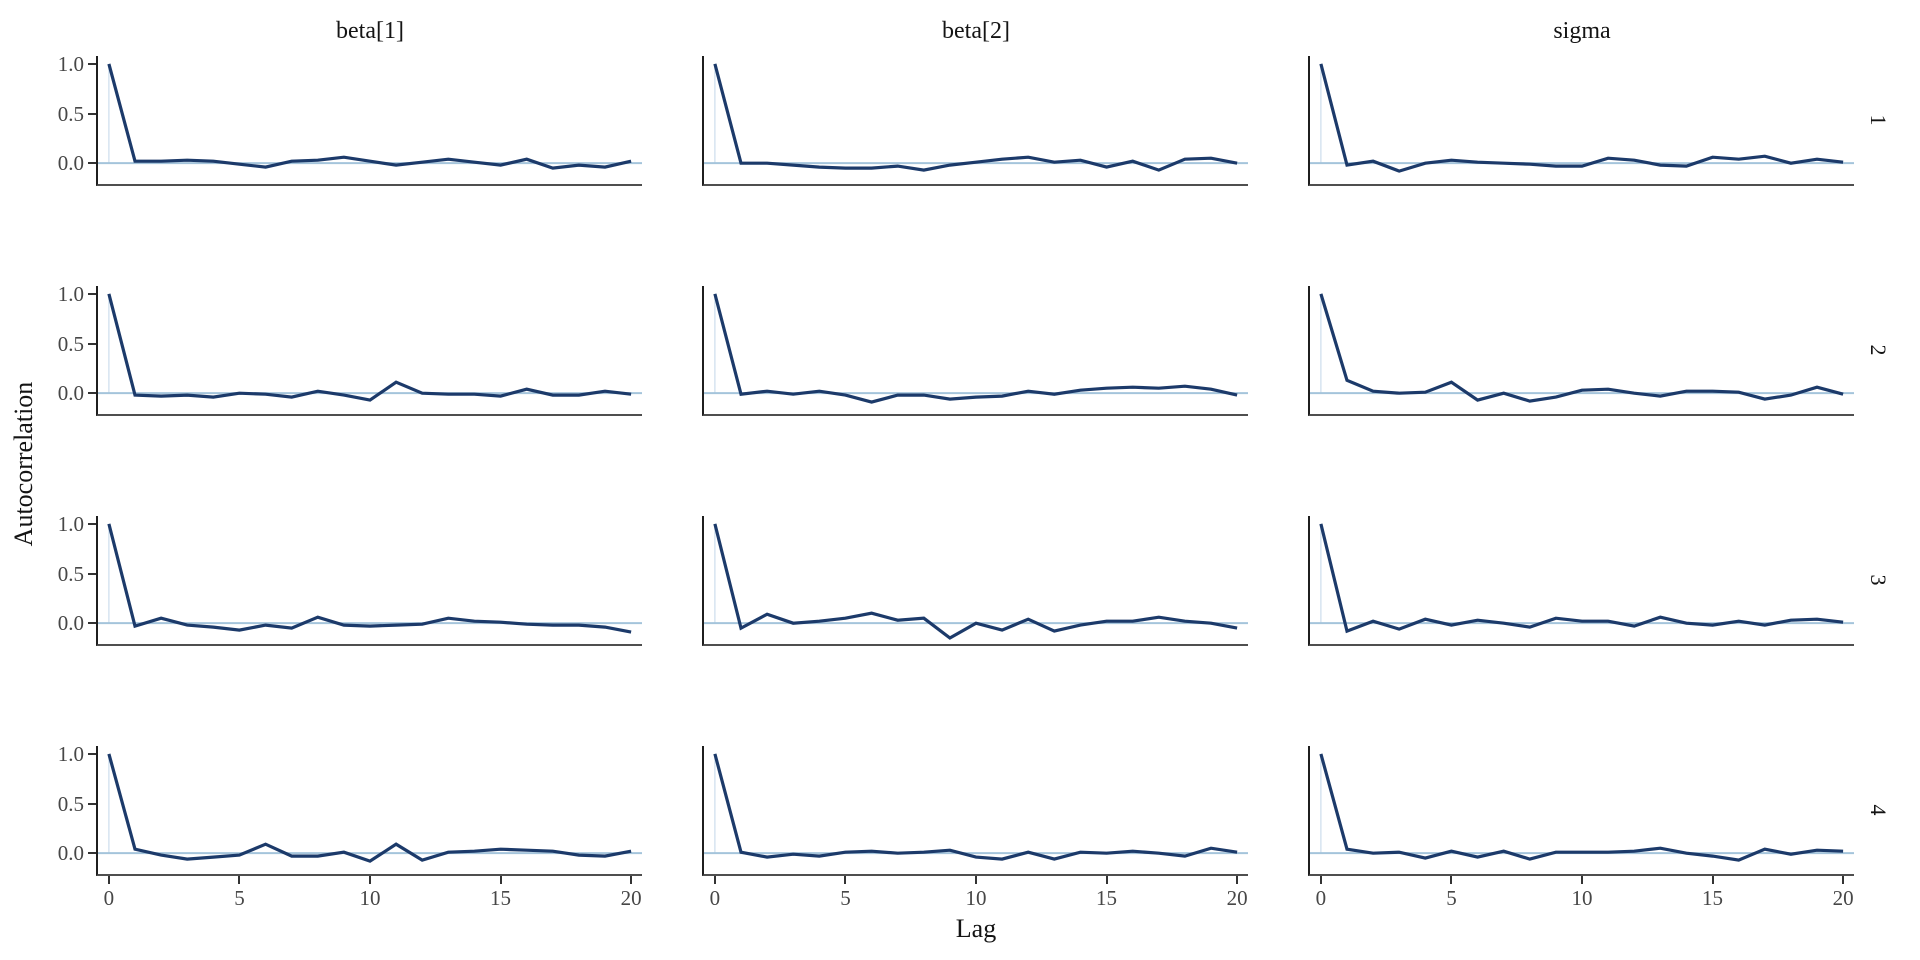 This screenshot has width=1920, height=960. I want to click on facet-row-label-3: 3, so click(1878, 580).